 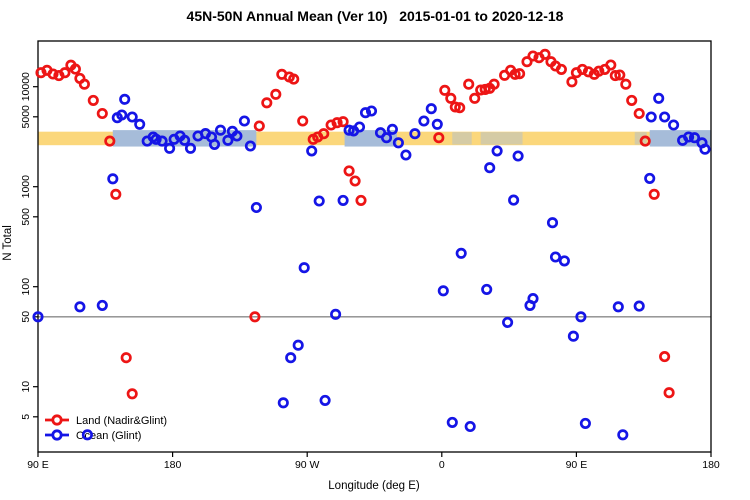 What do you see at coordinates (26, 387) in the screenshot?
I see `y-tick-label: 10` at bounding box center [26, 387].